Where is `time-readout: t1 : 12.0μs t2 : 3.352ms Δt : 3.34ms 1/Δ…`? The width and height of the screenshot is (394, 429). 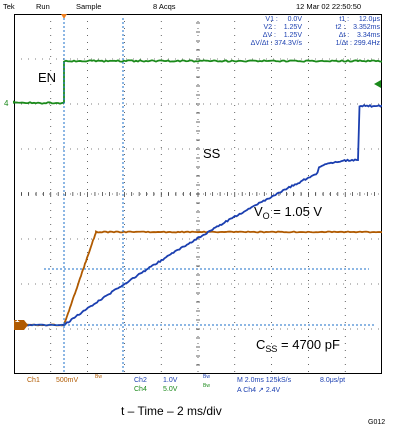 time-readout: t1 : 12.0μs t2 : 3.352ms Δt : 3.34ms 1/Δ… is located at coordinates (343, 32).